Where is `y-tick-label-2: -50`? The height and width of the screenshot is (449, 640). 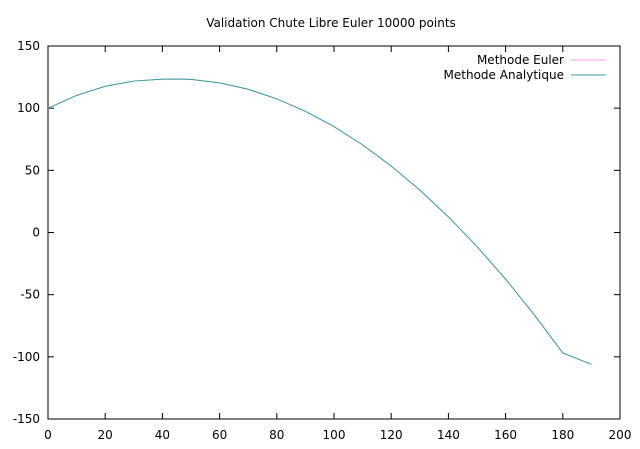 y-tick-label-2: -50 is located at coordinates (30, 295).